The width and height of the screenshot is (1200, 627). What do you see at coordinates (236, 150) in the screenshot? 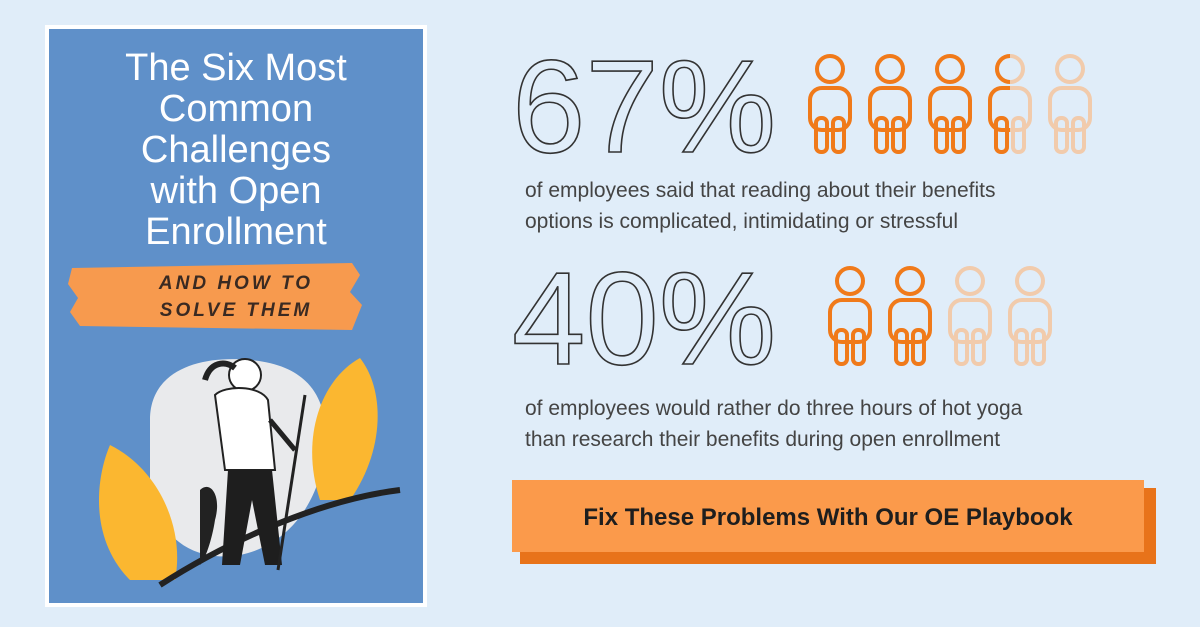
I see `book-title-line: Challenges` at bounding box center [236, 150].